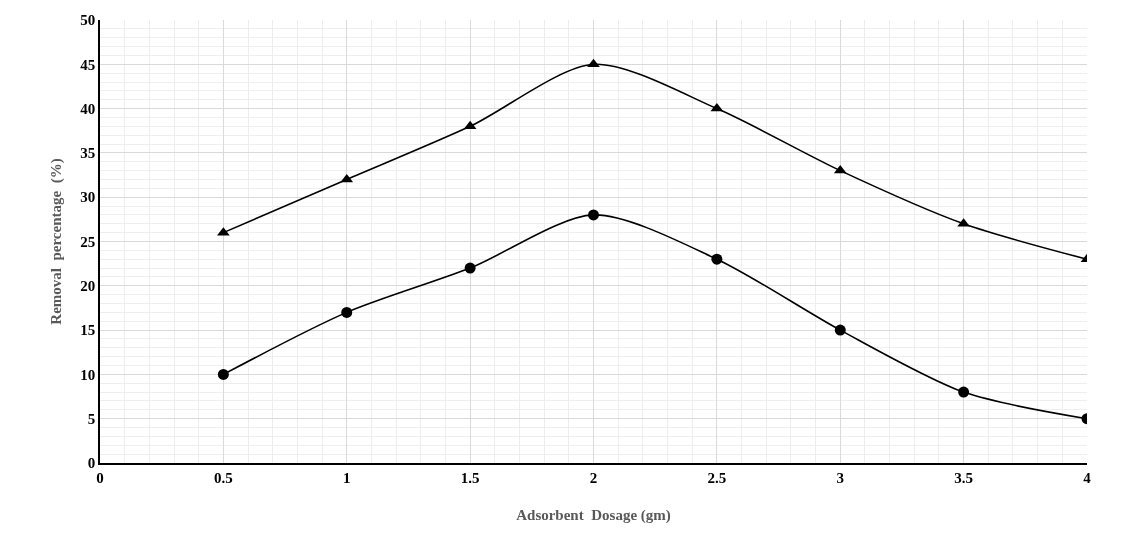 Image resolution: width=1122 pixels, height=548 pixels. What do you see at coordinates (223, 477) in the screenshot?
I see `x-tick-label: 0.5` at bounding box center [223, 477].